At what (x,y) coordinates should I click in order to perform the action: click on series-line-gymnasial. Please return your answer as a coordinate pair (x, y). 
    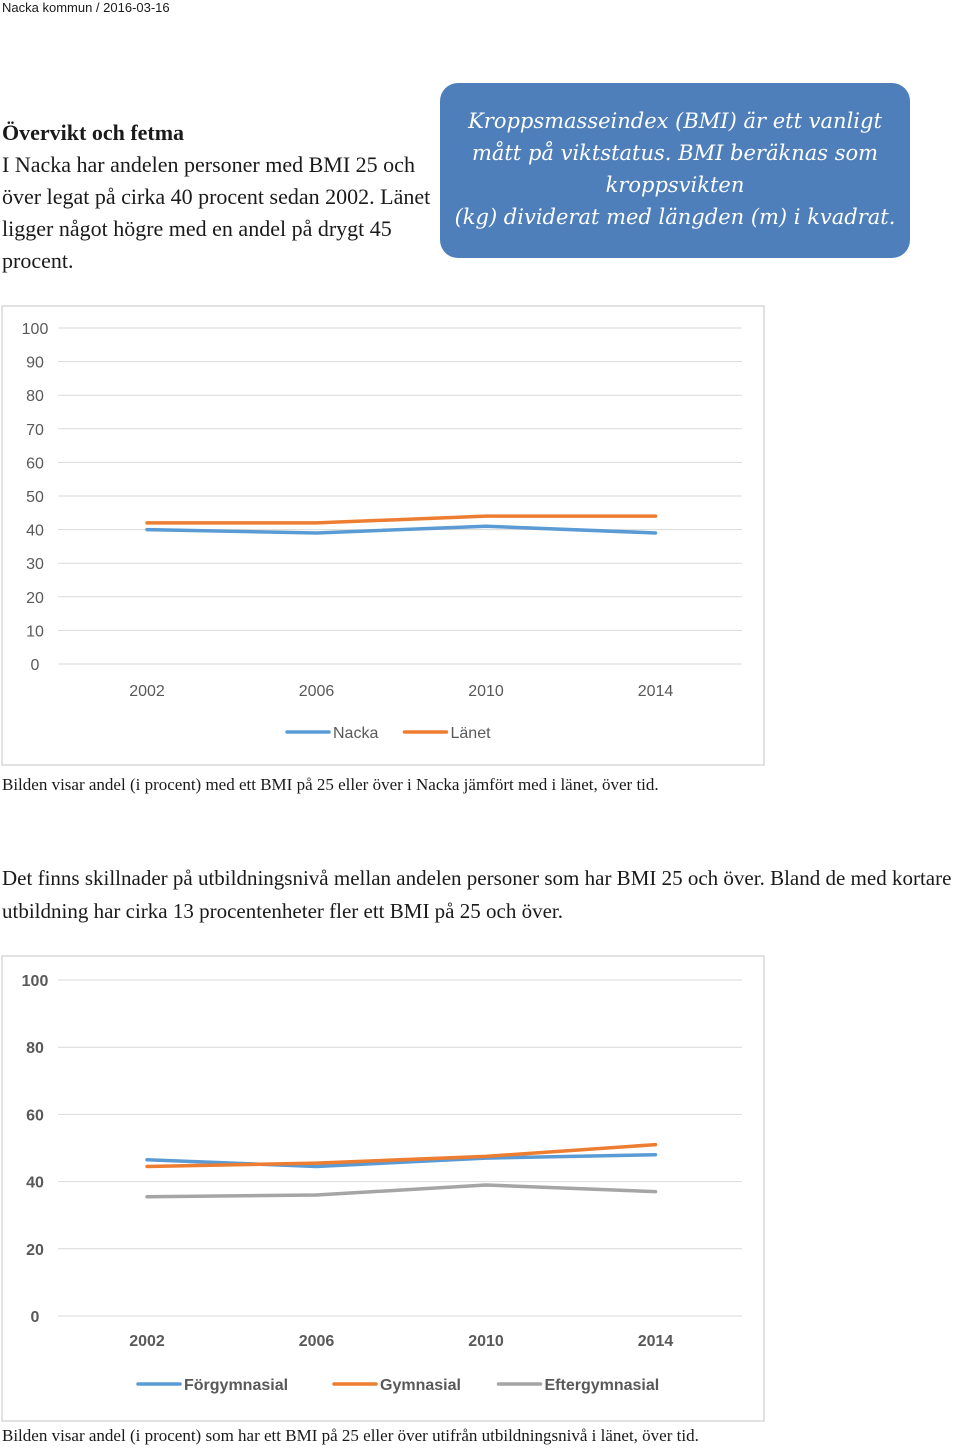
    Looking at the image, I should click on (401, 1155).